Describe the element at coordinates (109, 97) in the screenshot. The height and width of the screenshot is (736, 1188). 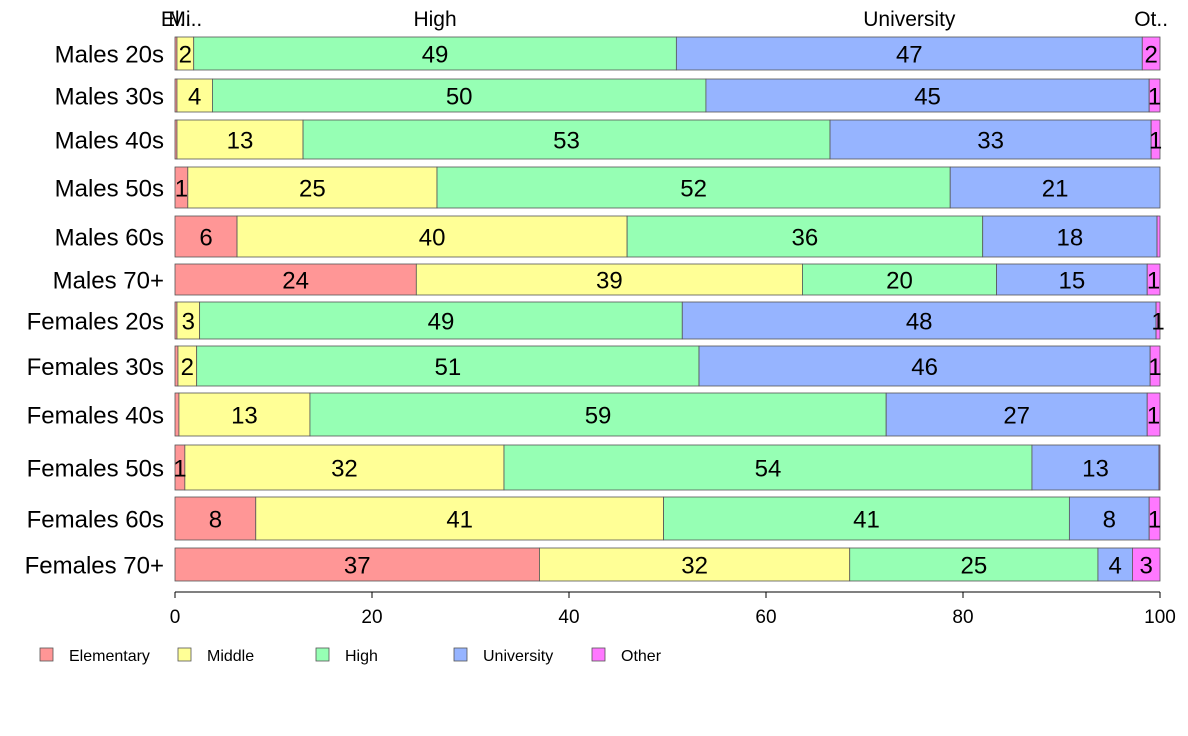
I see `row-label: Males 30s` at that location.